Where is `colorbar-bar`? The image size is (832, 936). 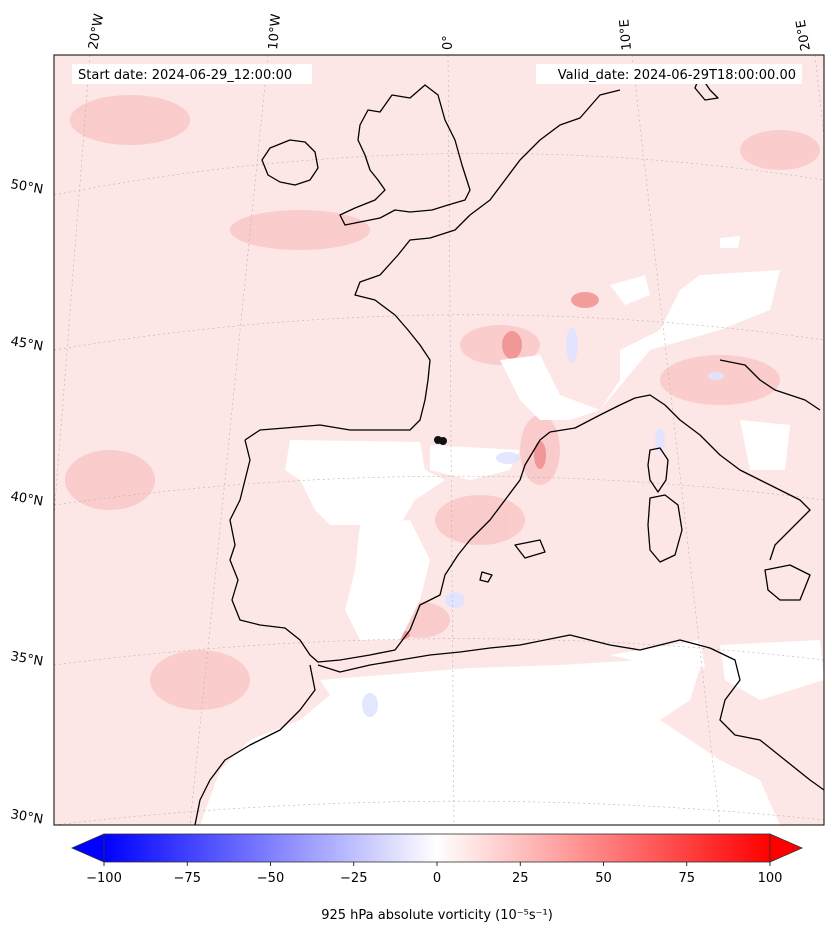 colorbar-bar is located at coordinates (437, 848).